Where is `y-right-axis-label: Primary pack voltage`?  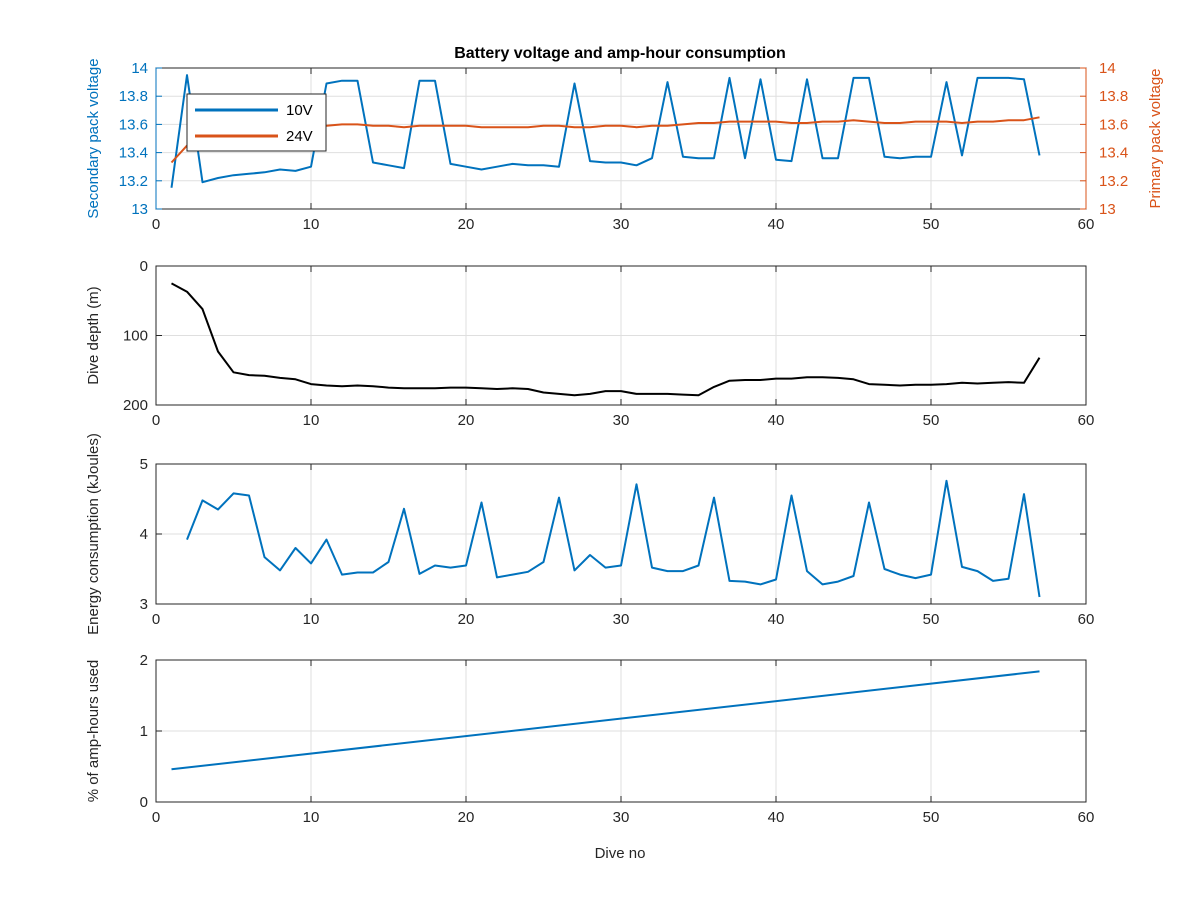 y-right-axis-label: Primary pack voltage is located at coordinates (1155, 138).